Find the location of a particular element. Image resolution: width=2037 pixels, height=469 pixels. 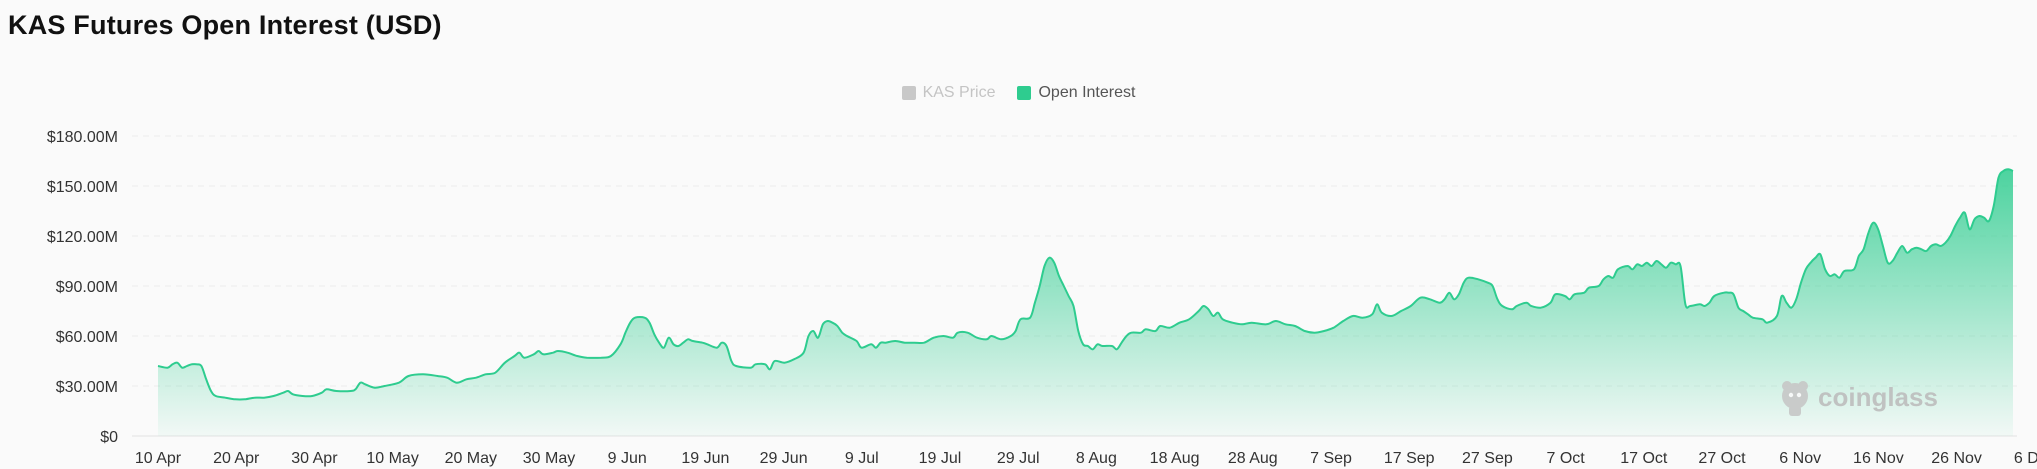

x-tick-label: 6 Dec is located at coordinates (2025, 458).